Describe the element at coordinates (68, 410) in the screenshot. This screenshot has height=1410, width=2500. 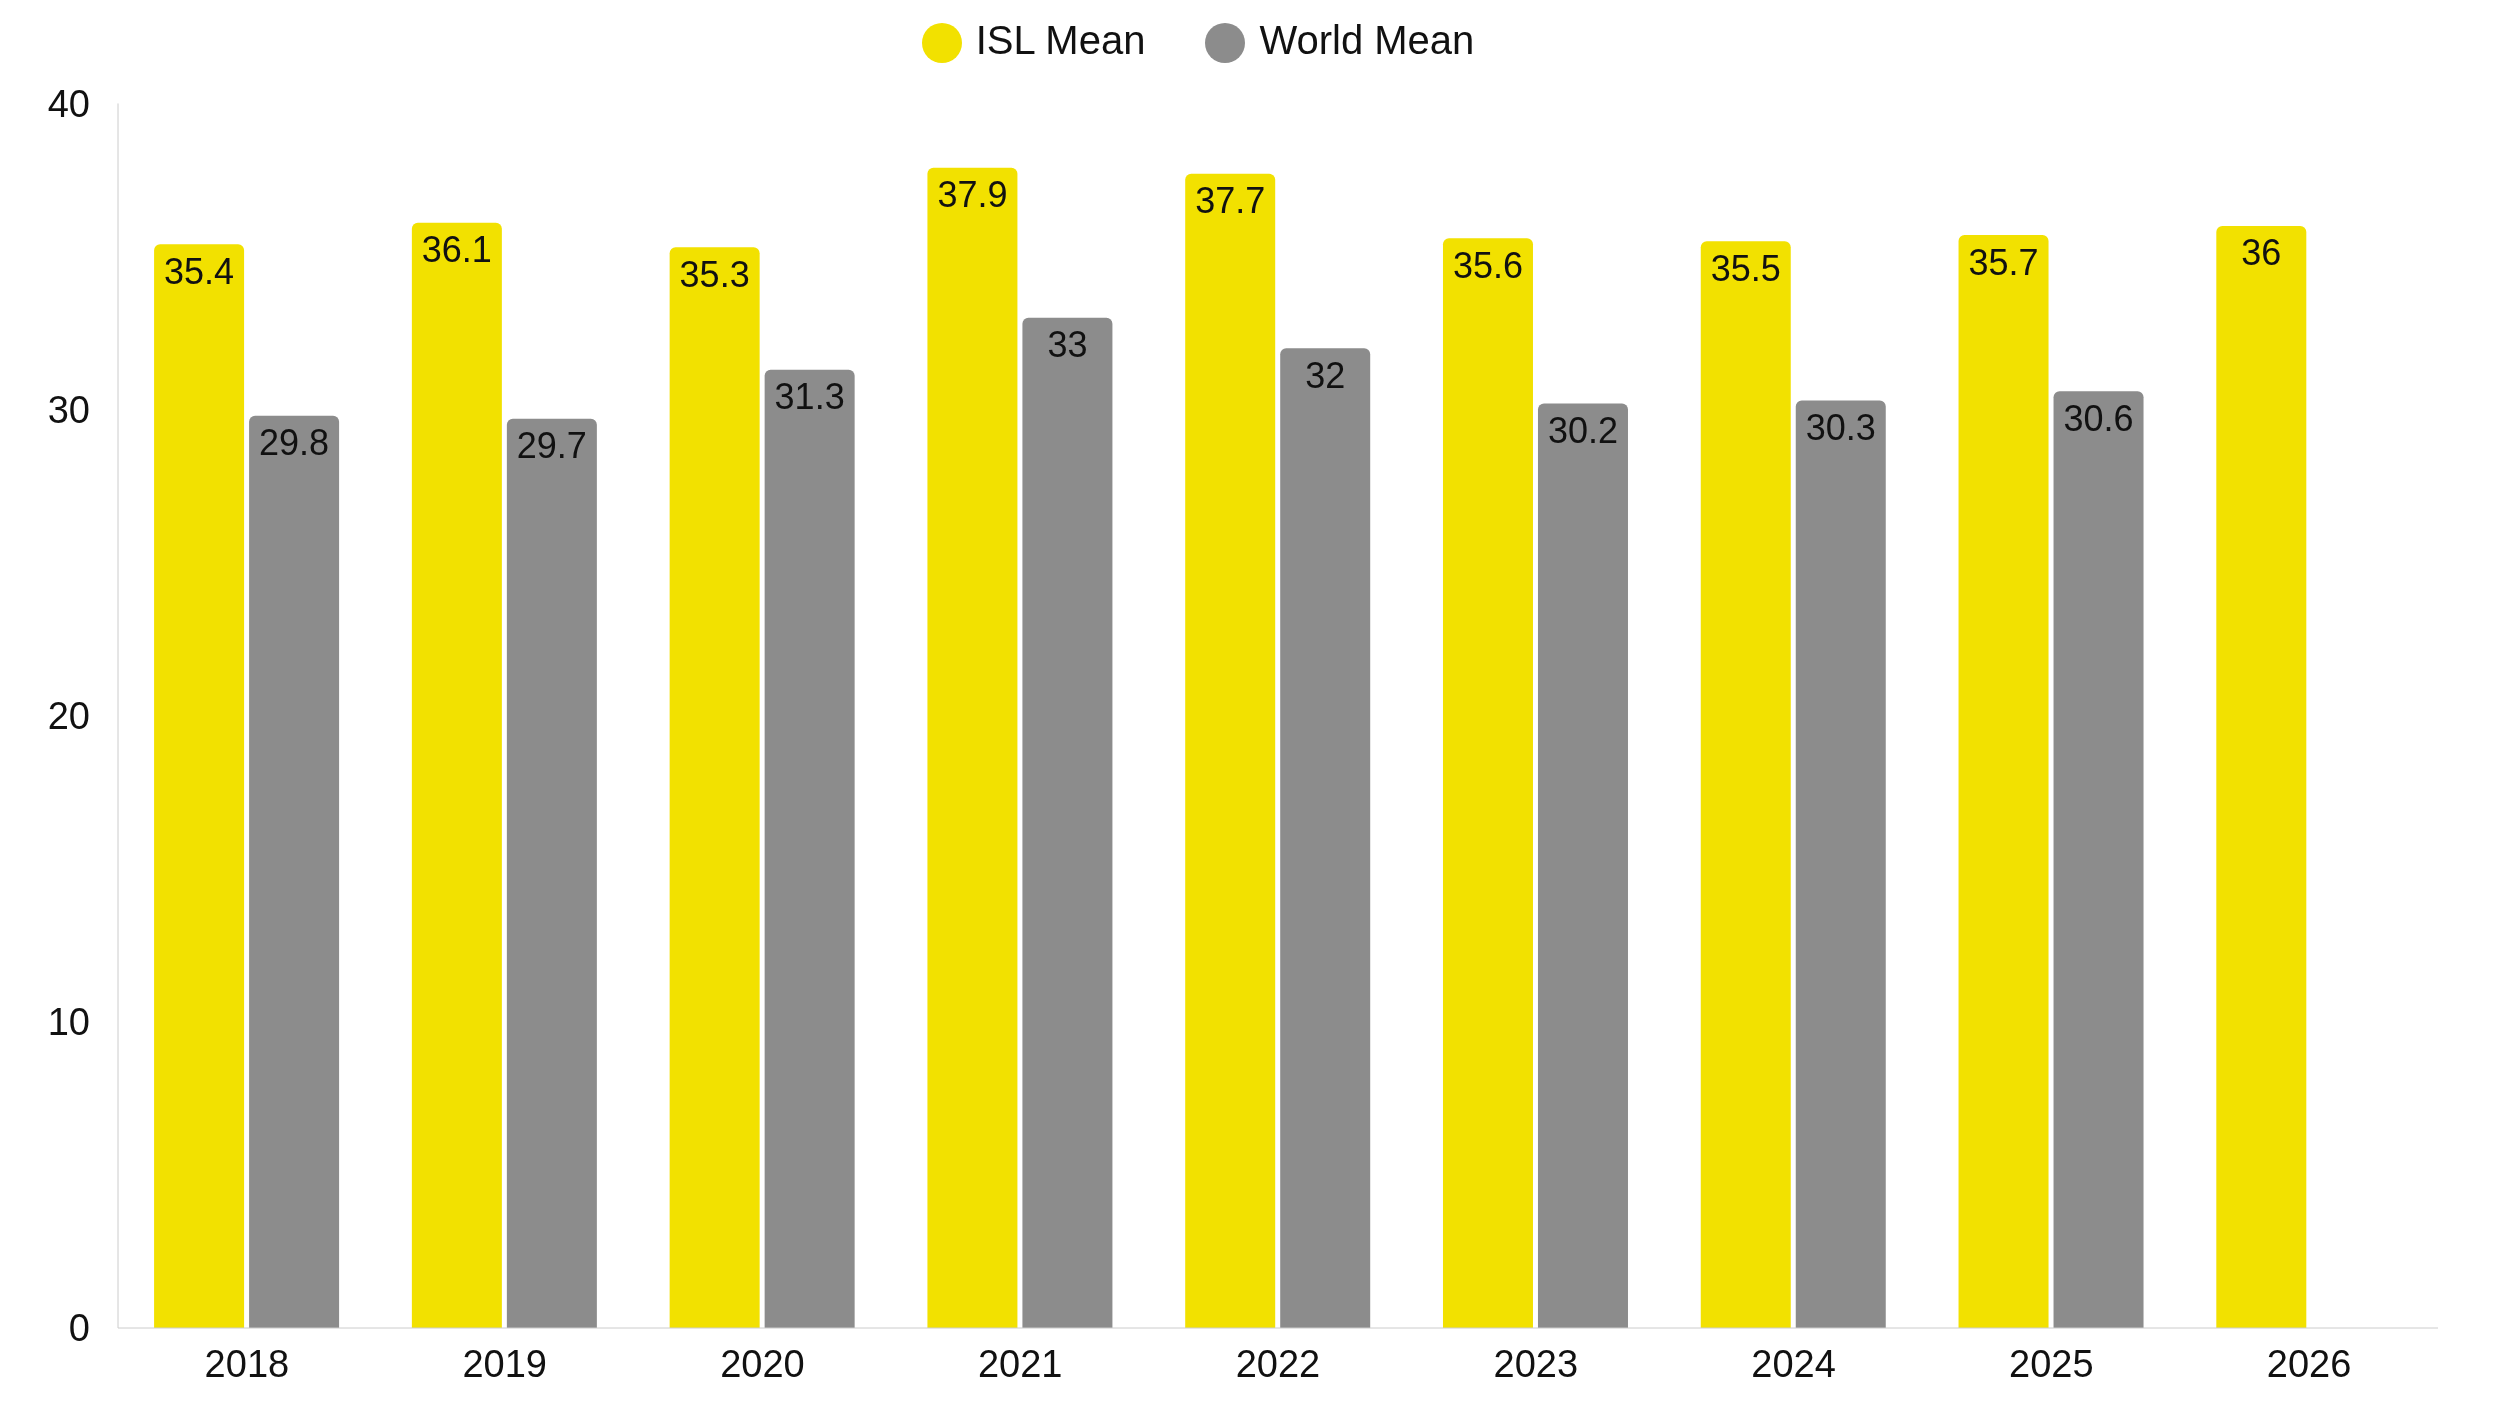
I see `y-tick-label: 30` at that location.